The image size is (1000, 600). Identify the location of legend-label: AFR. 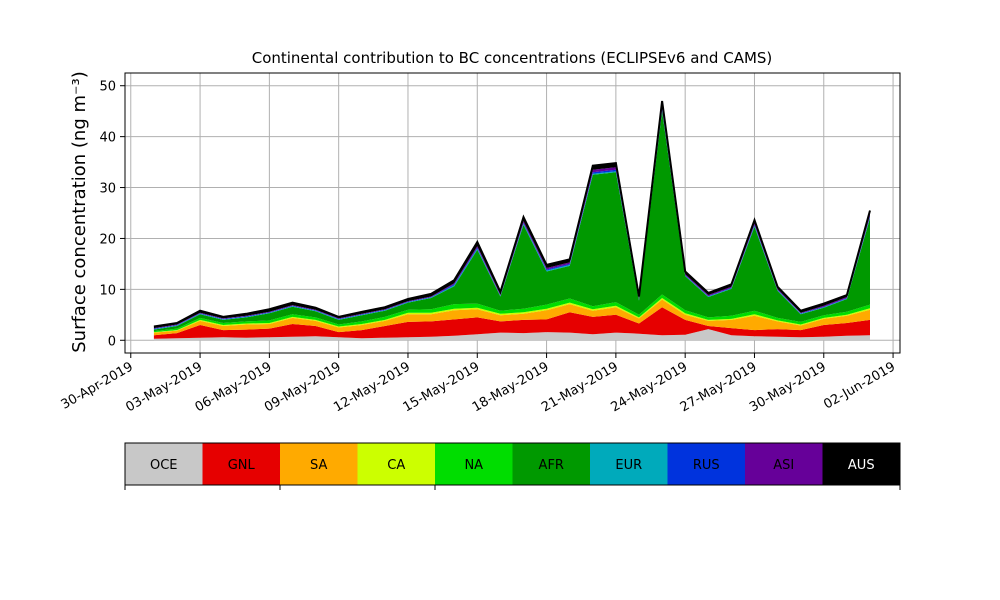
(551, 465).